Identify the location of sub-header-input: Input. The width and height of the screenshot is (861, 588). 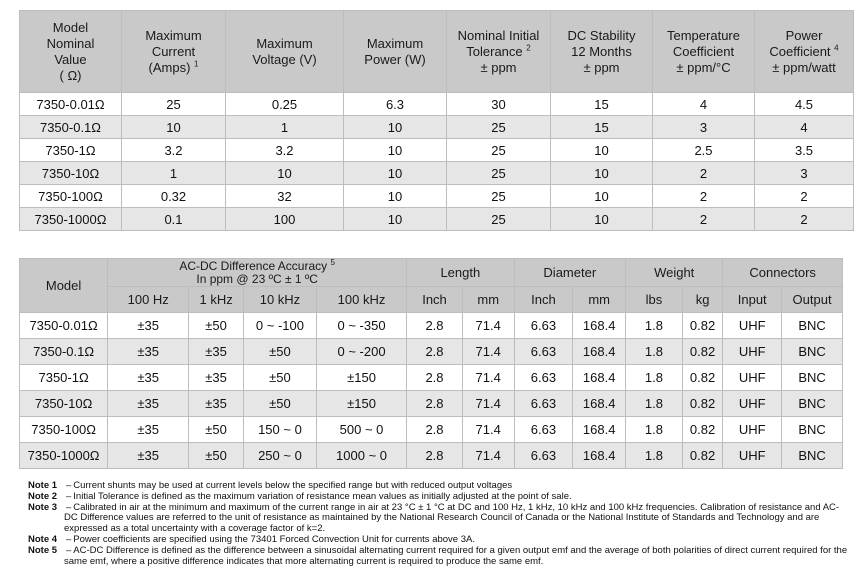
(752, 299).